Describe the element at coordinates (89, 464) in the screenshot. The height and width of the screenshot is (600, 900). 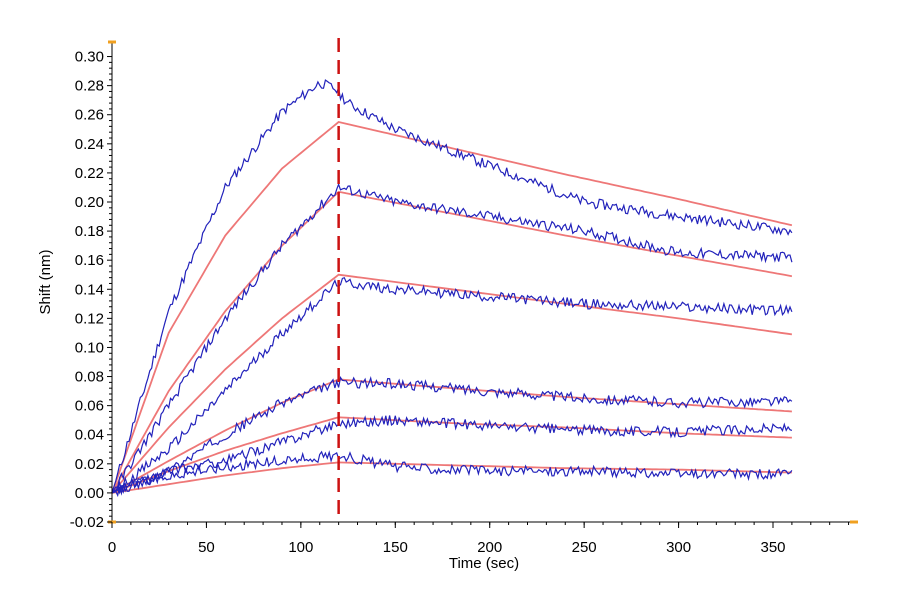
I see `y-tick-label: 0.02` at that location.